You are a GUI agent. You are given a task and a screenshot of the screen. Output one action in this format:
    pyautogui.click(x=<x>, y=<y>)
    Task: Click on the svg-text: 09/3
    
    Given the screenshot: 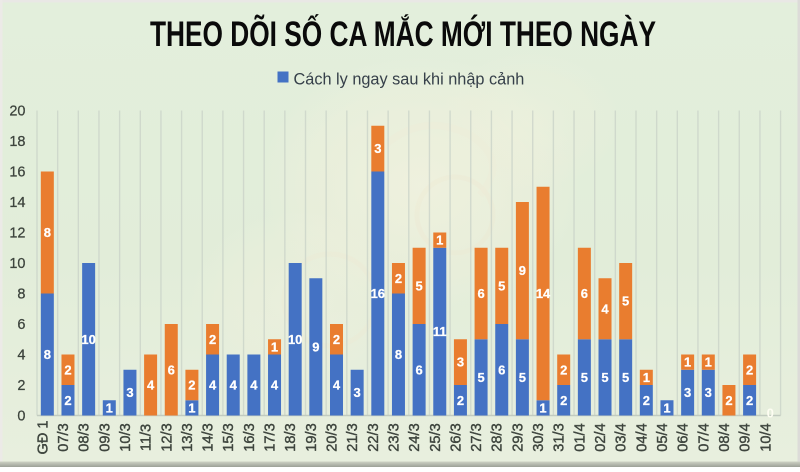 What is the action you would take?
    pyautogui.click(x=105, y=437)
    